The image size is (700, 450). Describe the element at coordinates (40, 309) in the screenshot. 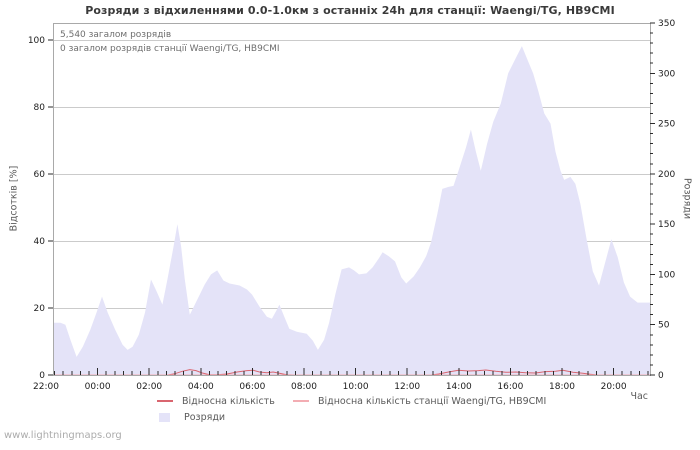

I see `y-left-tick-label: 20` at that location.